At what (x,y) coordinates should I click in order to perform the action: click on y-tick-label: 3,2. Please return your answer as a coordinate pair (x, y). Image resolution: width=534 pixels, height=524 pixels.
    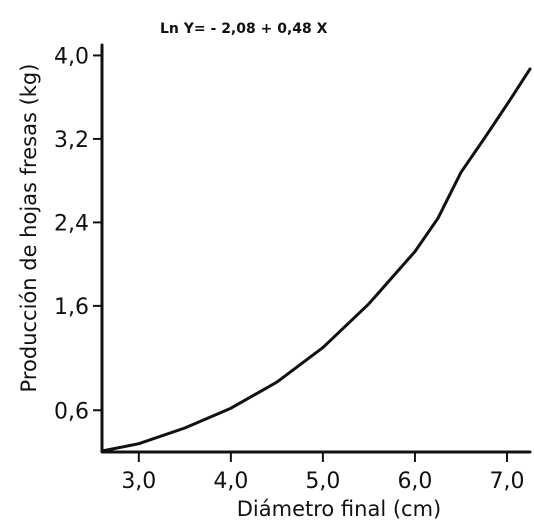
    Looking at the image, I should click on (71, 140).